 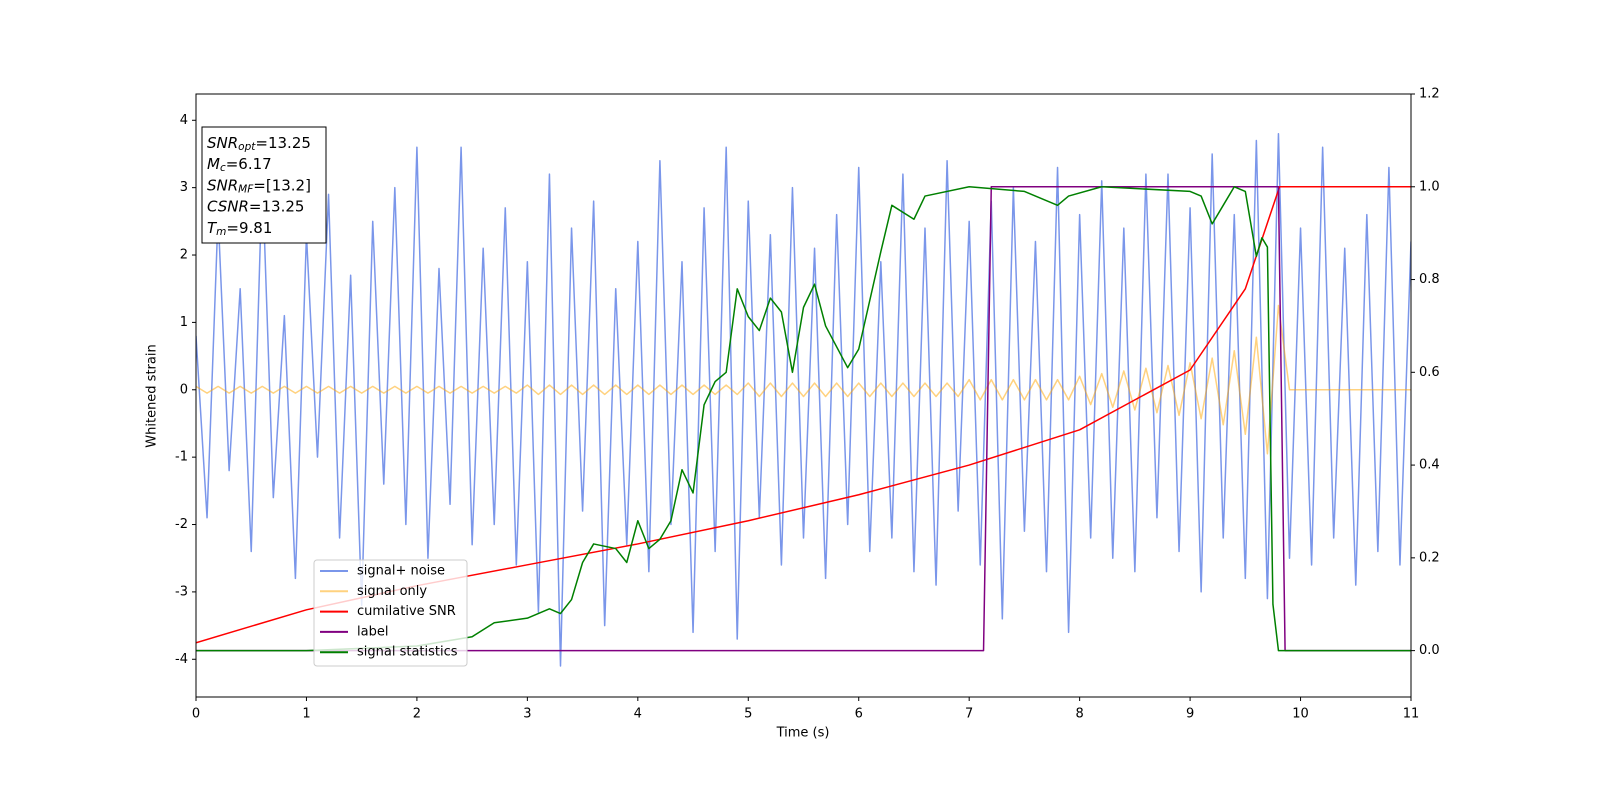 I want to click on y-tick-label: -2, so click(x=181, y=524).